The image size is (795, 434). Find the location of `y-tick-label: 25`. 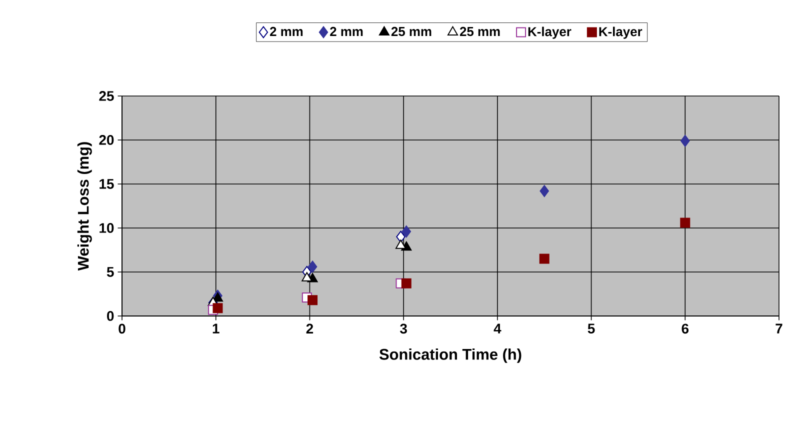

y-tick-label: 25 is located at coordinates (106, 96).